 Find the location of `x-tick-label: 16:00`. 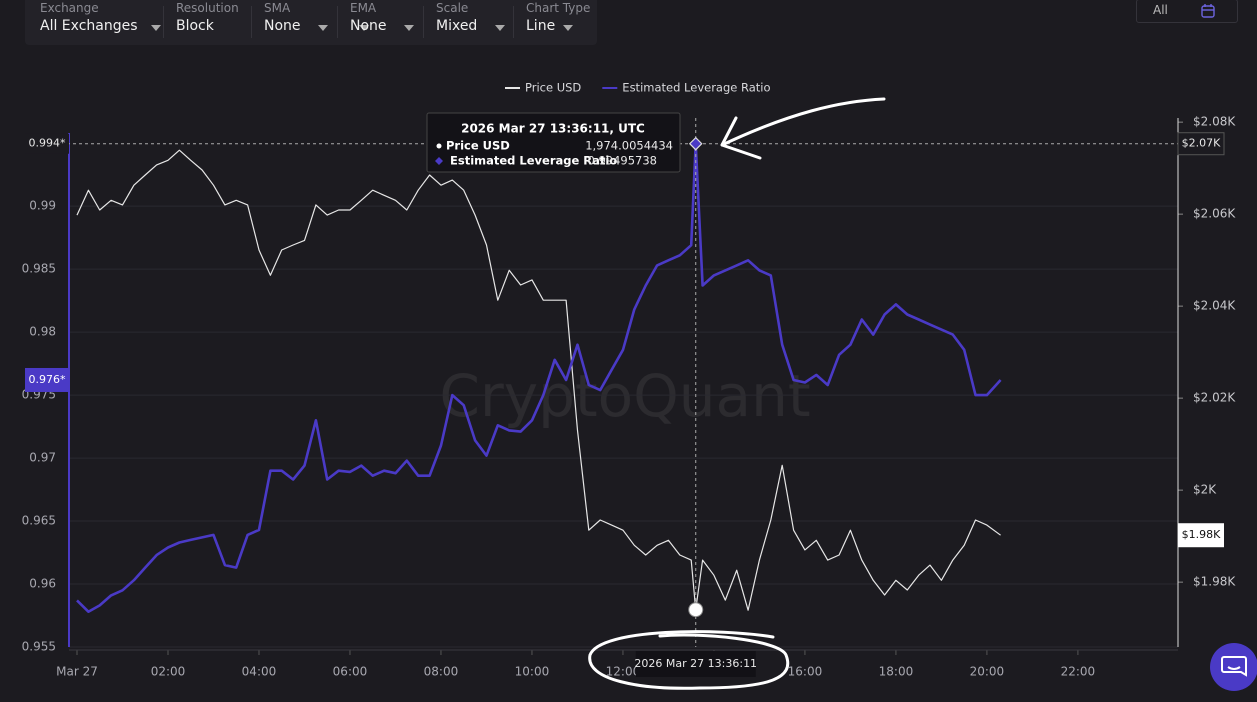

x-tick-label: 16:00 is located at coordinates (805, 672).